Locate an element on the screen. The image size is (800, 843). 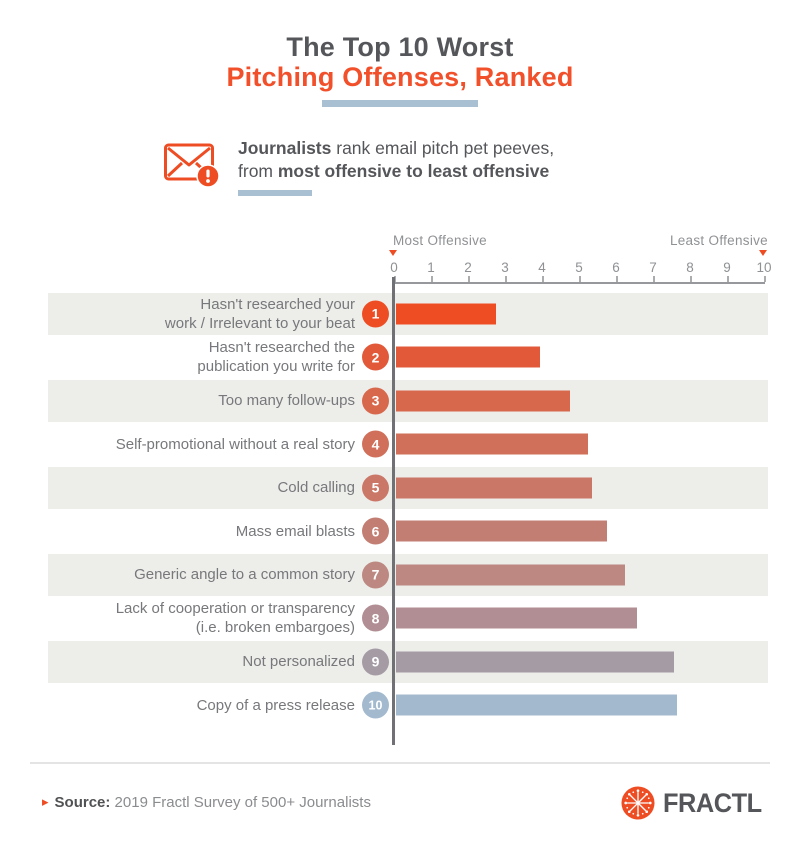
axis-tick-label: 0 is located at coordinates (394, 267).